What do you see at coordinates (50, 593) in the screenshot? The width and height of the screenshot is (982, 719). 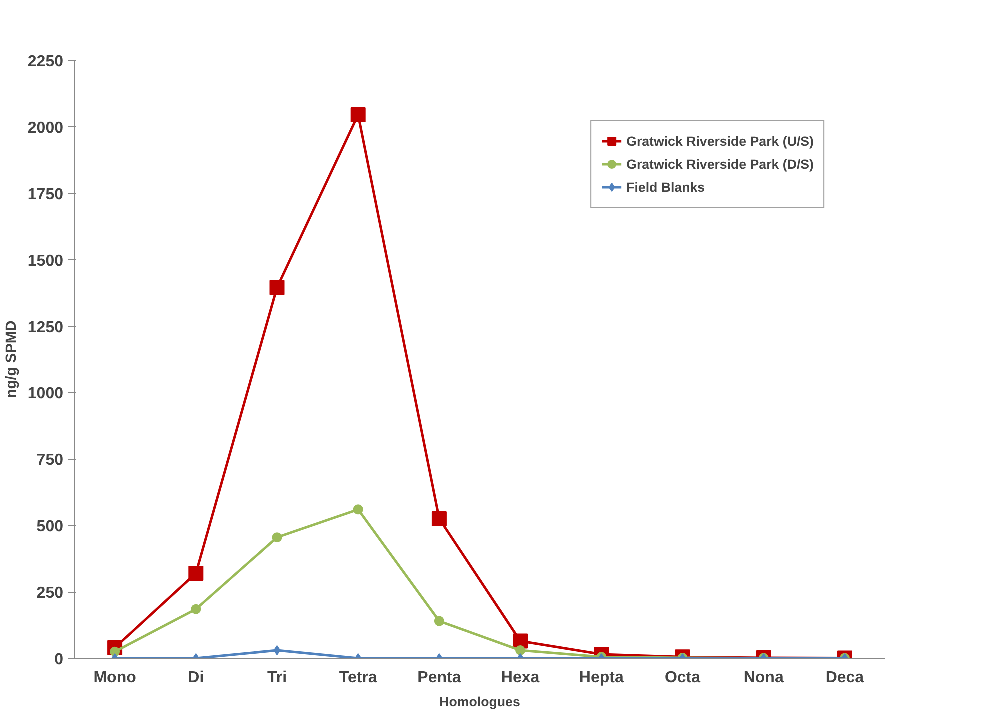 I see `y-tick-label: 250` at bounding box center [50, 593].